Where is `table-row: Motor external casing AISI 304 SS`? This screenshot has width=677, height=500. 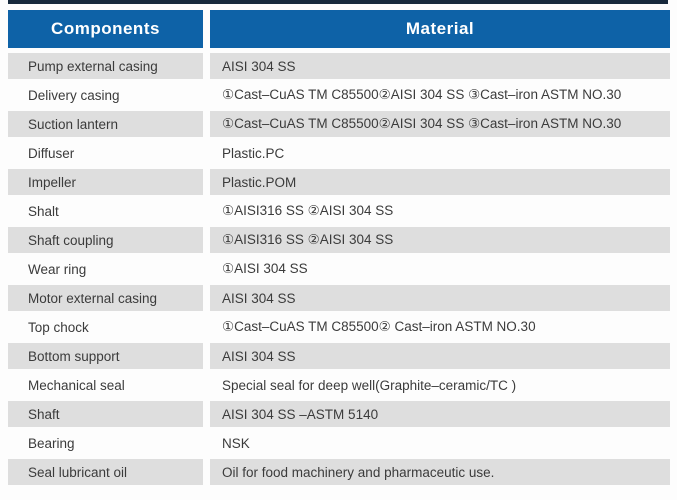 table-row: Motor external casing AISI 304 SS is located at coordinates (339, 298).